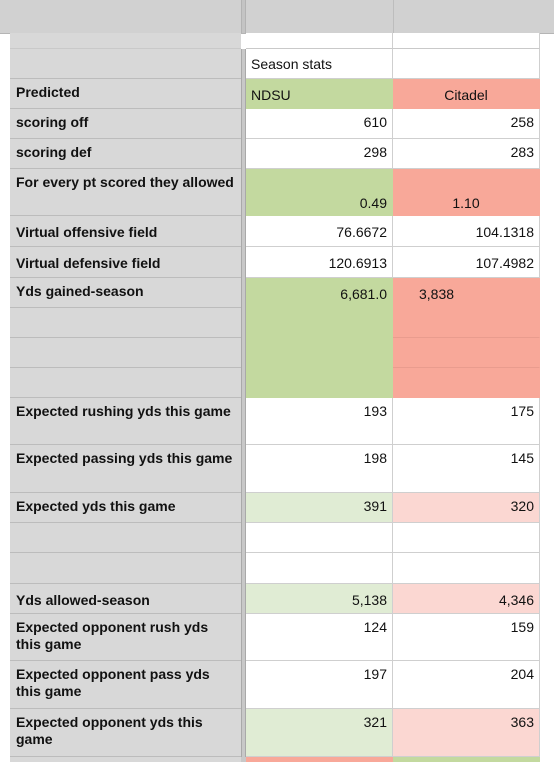 Image resolution: width=554 pixels, height=762 pixels. I want to click on value-cell: 197, so click(319, 685).